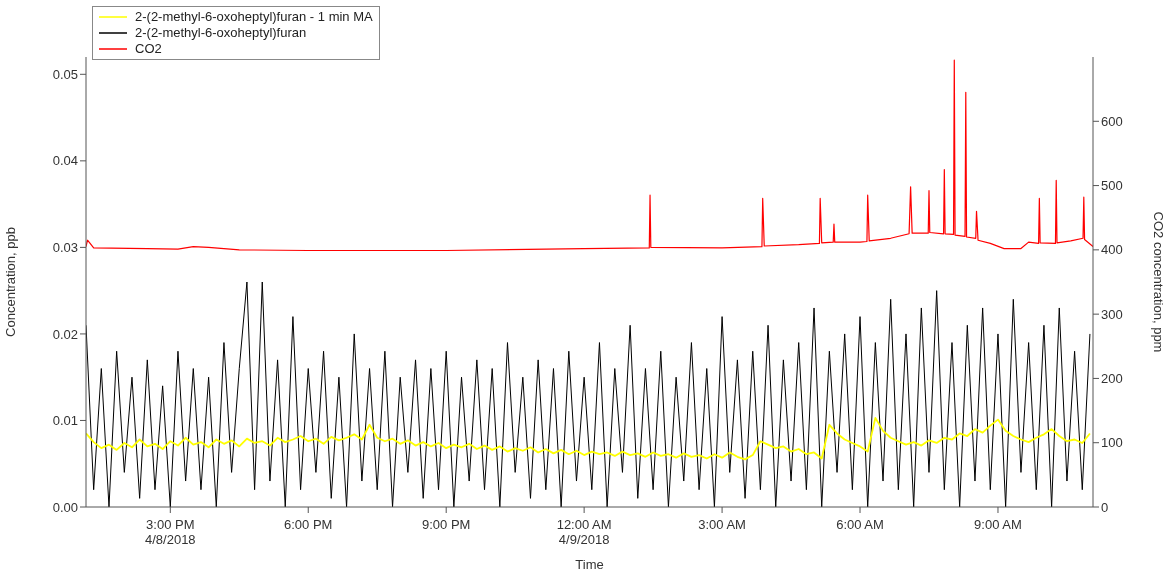 This screenshot has width=1165, height=580. What do you see at coordinates (1112, 314) in the screenshot?
I see `y2-tick-label: 300` at bounding box center [1112, 314].